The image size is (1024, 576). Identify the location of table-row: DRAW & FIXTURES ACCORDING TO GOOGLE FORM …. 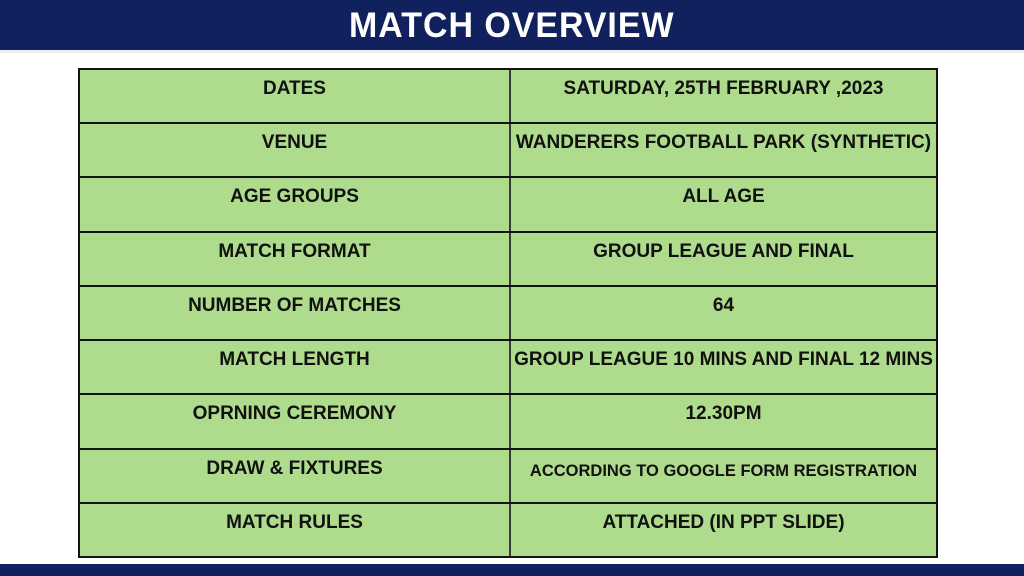
(508, 476).